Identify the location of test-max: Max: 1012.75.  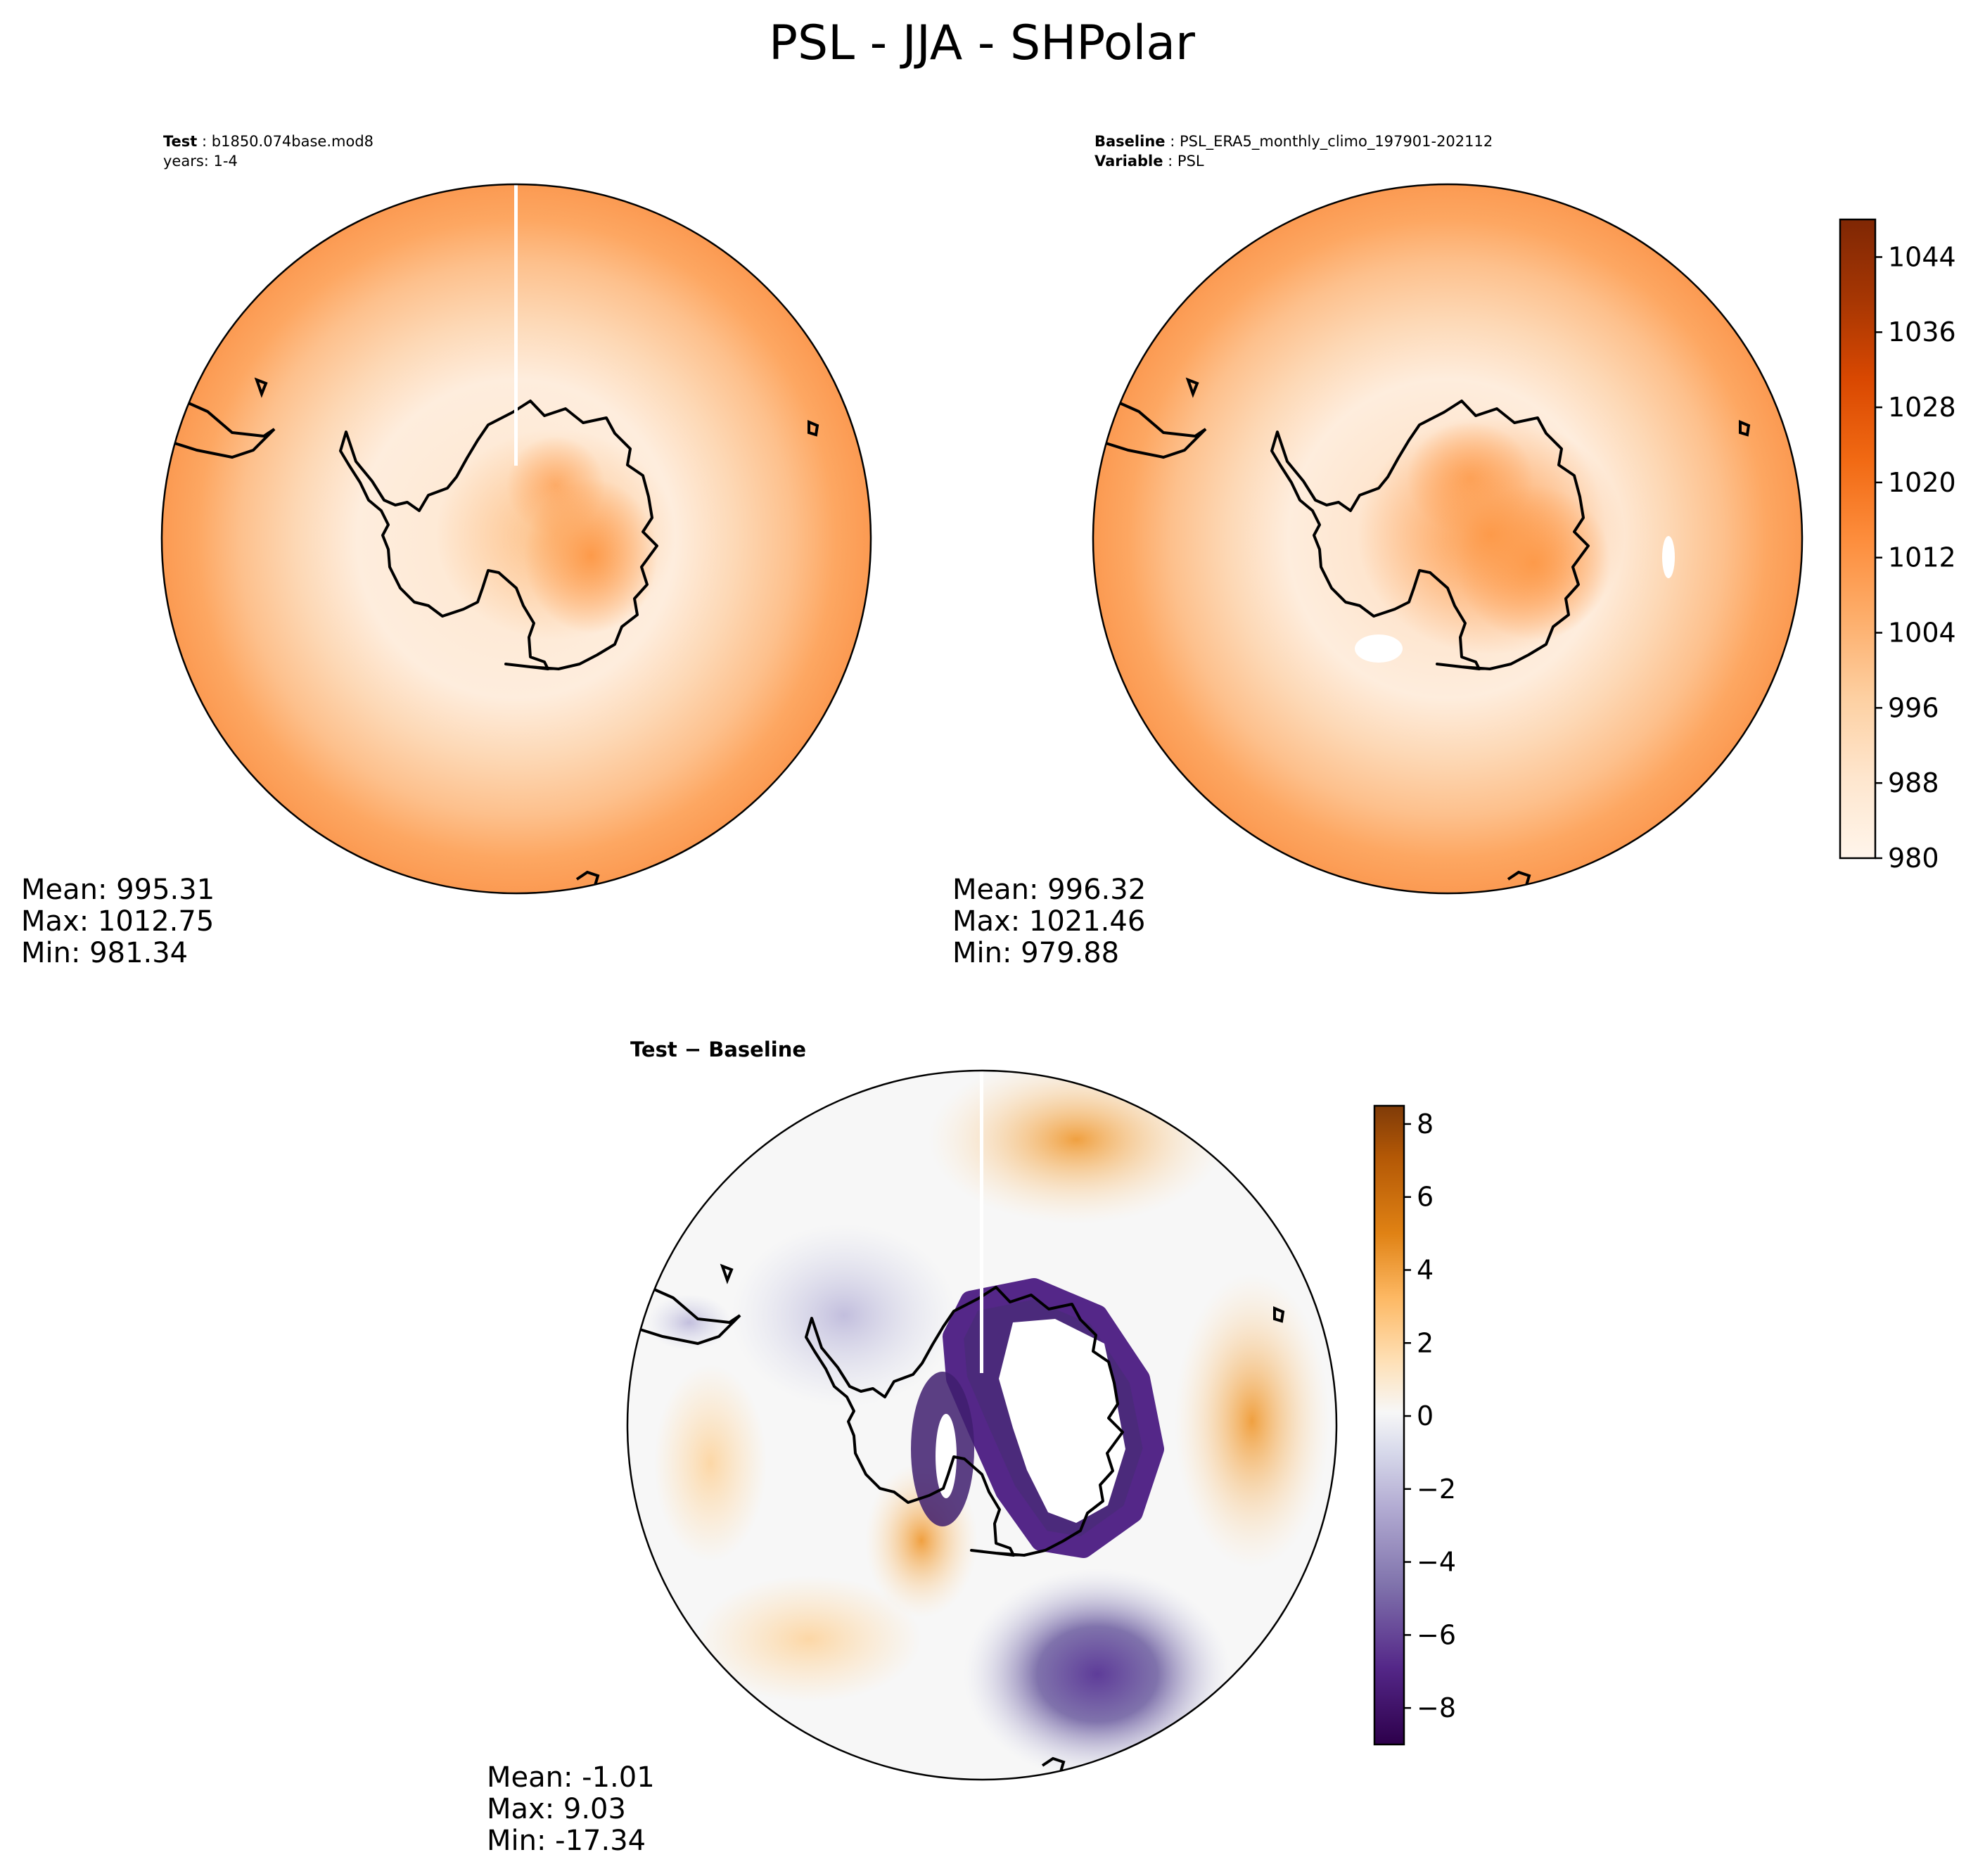
(117, 921).